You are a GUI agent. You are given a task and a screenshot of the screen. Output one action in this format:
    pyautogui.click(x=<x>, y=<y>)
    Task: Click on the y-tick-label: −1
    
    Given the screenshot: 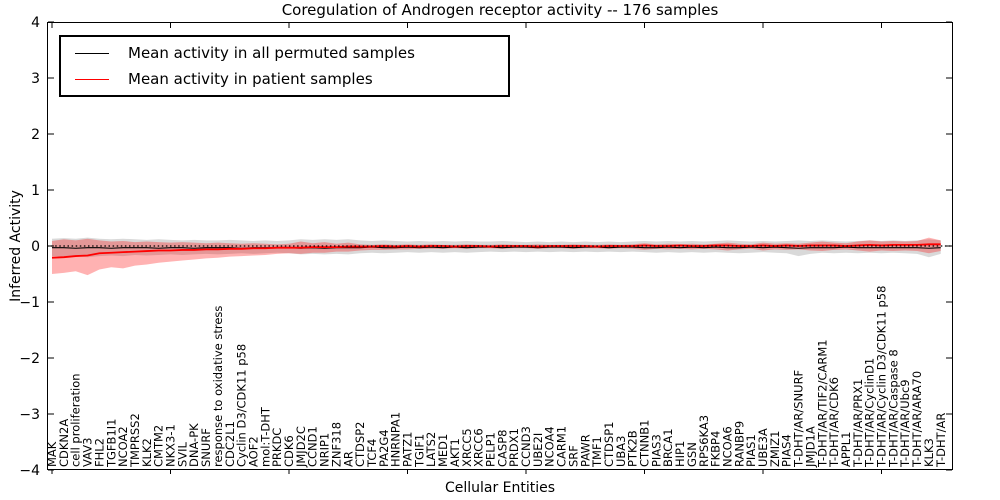 What is the action you would take?
    pyautogui.click(x=29, y=303)
    